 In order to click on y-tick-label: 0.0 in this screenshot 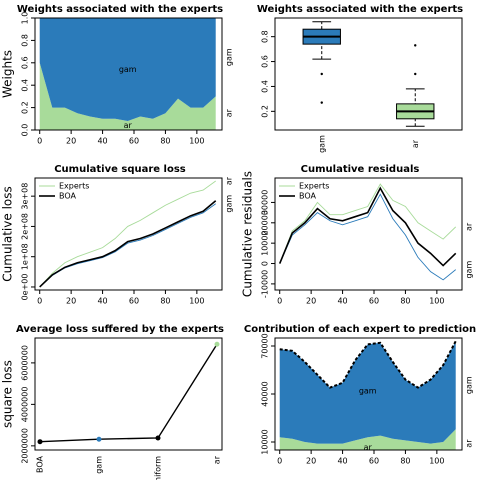, I will do `click(25, 130)`.